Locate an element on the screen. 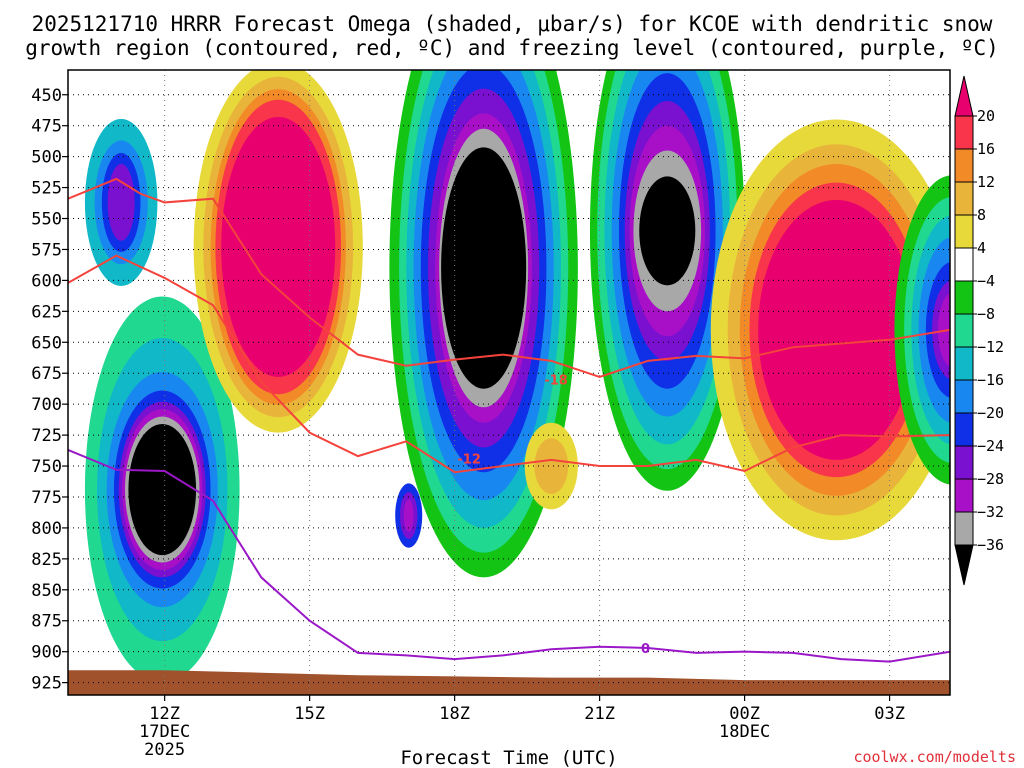  y-tick-label-750: 750 is located at coordinates (46, 467).